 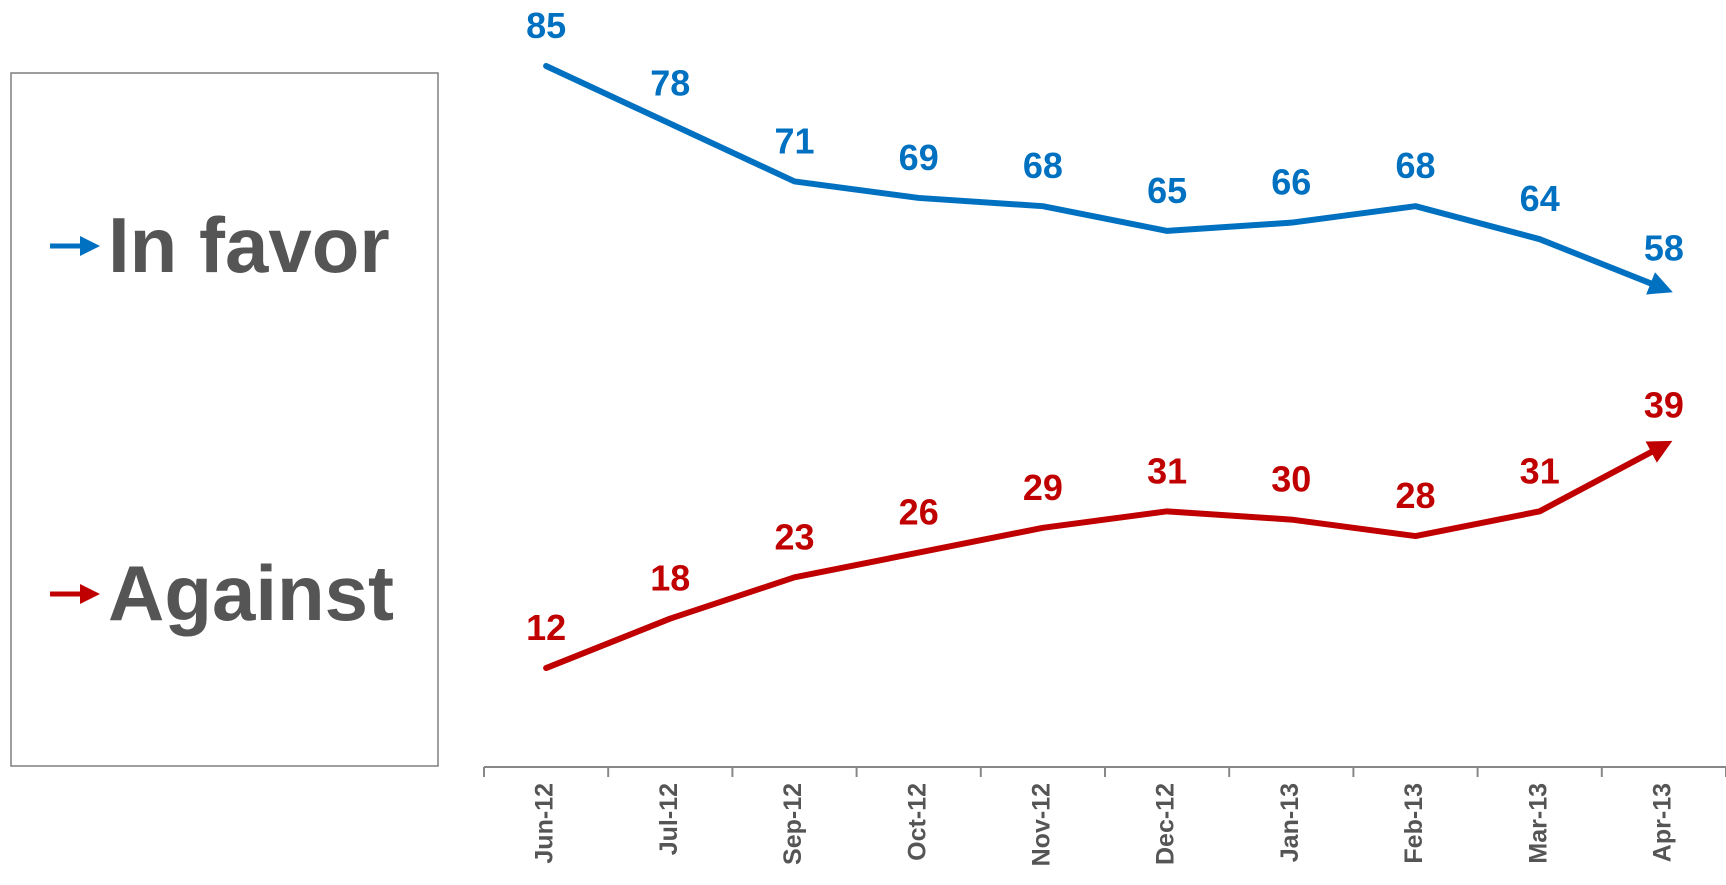 I want to click on x-tick-label: Feb-13, so click(x=1414, y=823).